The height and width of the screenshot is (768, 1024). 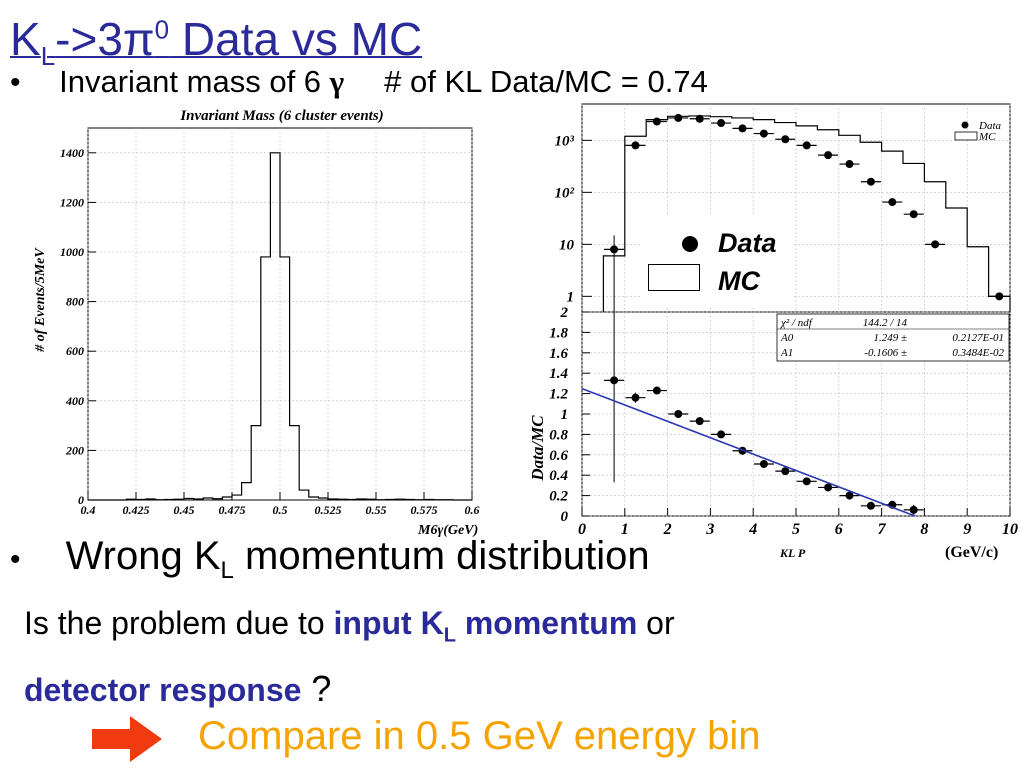 What do you see at coordinates (74, 401) in the screenshot?
I see `histogram-y-tick-label: 400` at bounding box center [74, 401].